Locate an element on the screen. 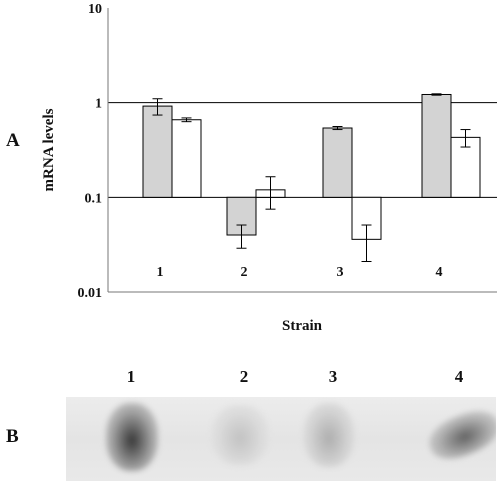 This screenshot has height=481, width=500. x-tick-labels: 1 2 3 4 is located at coordinates (300, 272).